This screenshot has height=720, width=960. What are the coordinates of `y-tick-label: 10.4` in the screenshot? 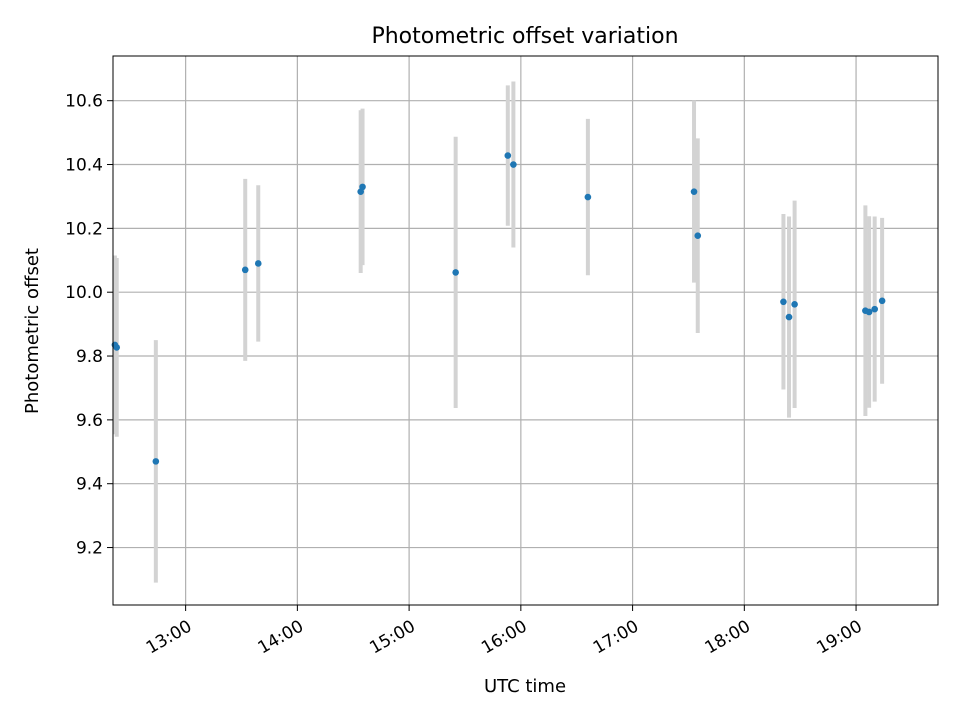 It's located at (84, 166).